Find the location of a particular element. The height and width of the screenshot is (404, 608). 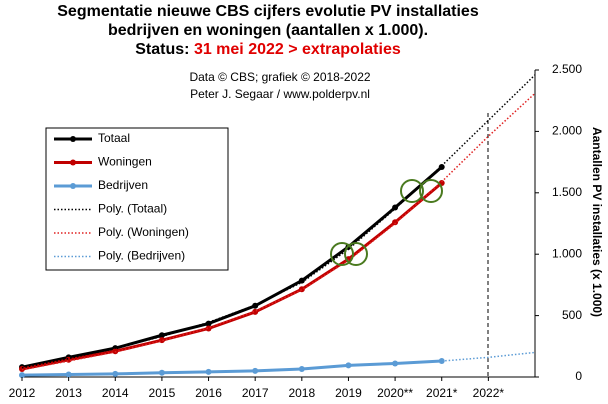

x-tick-label: 2017 is located at coordinates (255, 393).